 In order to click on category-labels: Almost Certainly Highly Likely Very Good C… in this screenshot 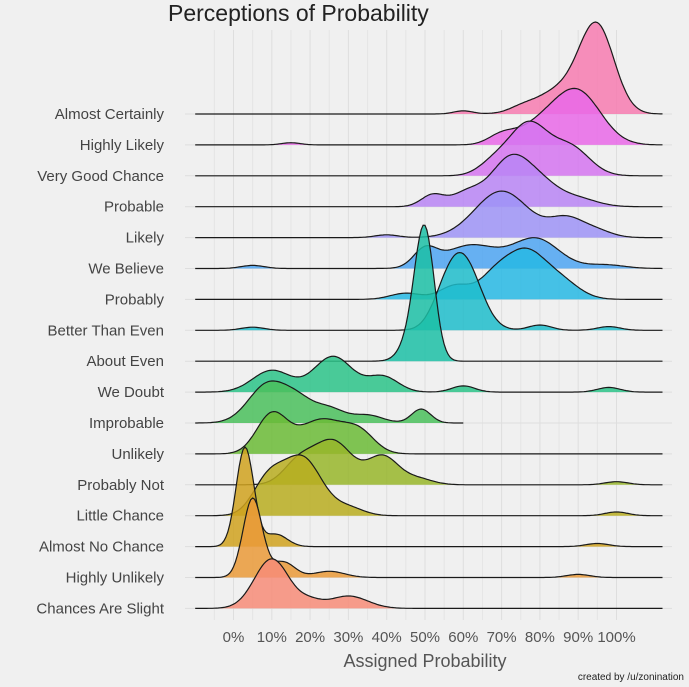, I will do `click(100, 361)`.